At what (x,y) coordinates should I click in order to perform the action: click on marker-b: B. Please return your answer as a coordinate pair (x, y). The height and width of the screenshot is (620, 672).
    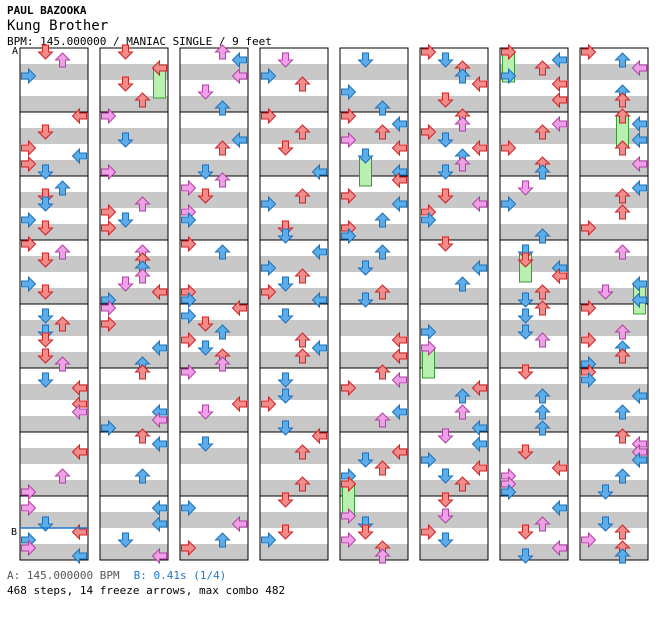
    Looking at the image, I should click on (14, 532).